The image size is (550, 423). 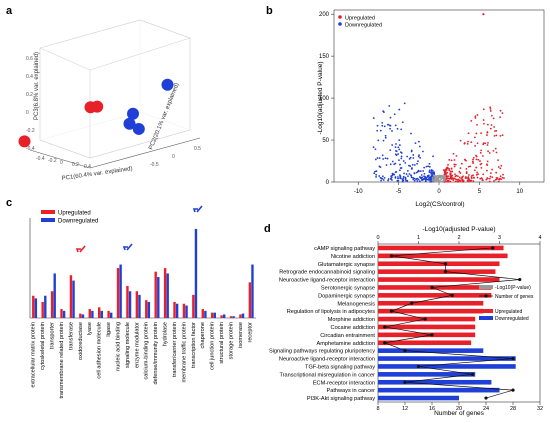 I want to click on kegg-category-label: Morphine addiction, so click(x=351, y=320).